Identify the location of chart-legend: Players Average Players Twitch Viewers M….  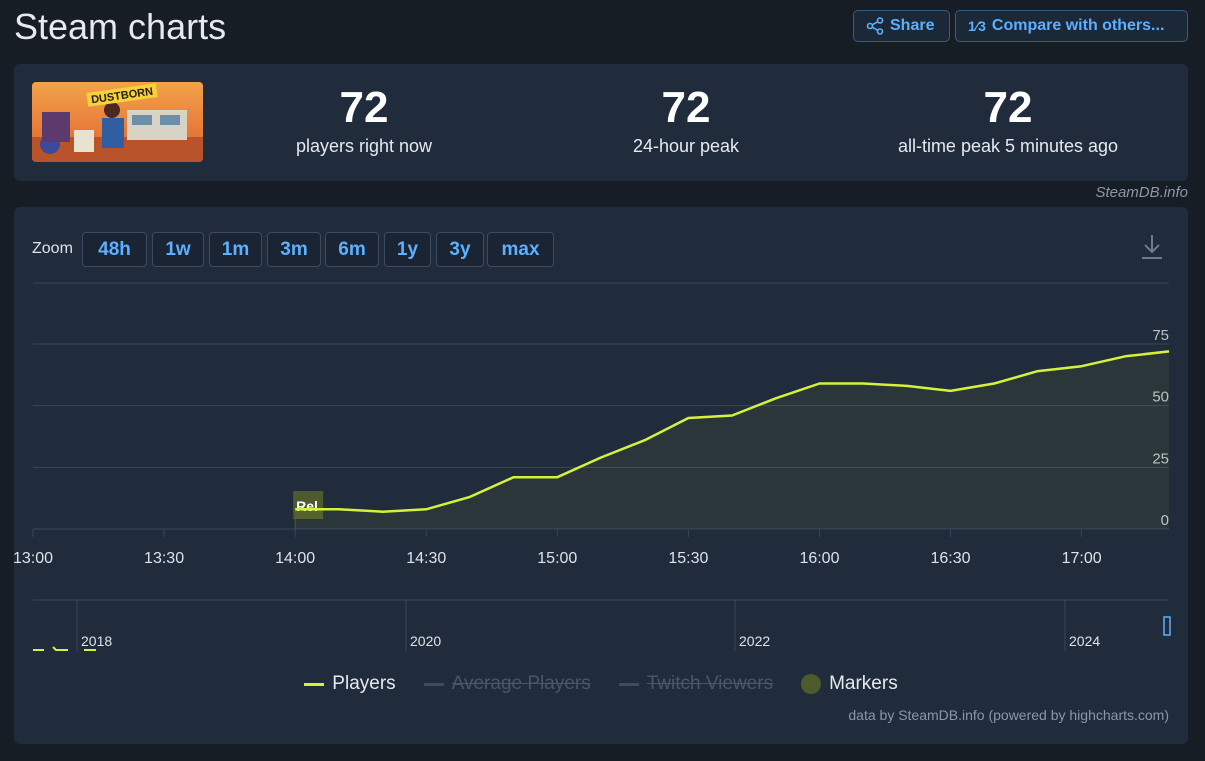
(601, 684).